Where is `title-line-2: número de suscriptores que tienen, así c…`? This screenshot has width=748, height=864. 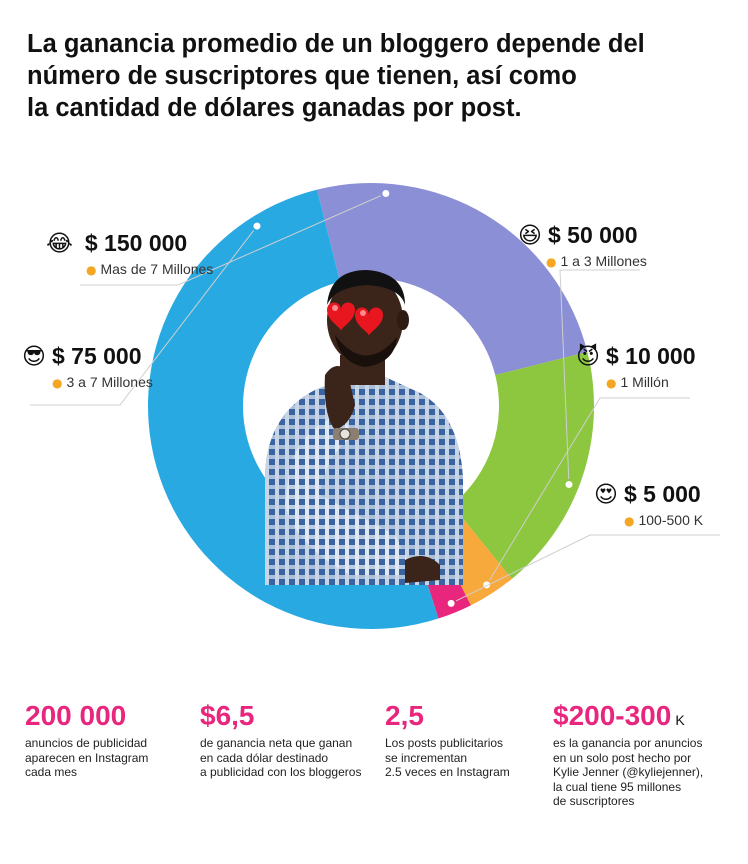 title-line-2: número de suscriptores que tienen, así c… is located at coordinates (302, 76).